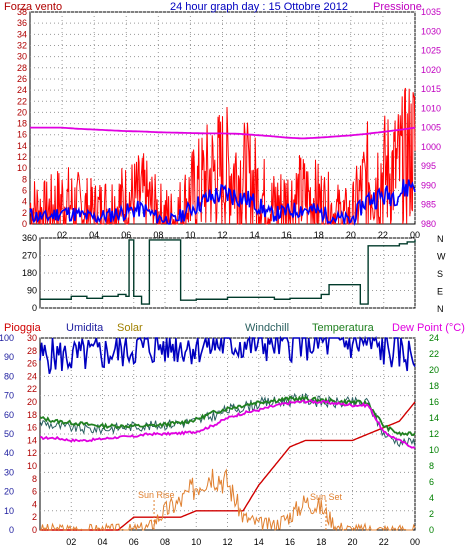 Image resolution: width=466 pixels, height=555 pixels. Describe the element at coordinates (34, 492) in the screenshot. I see `rain-y-tick: 6` at that location.